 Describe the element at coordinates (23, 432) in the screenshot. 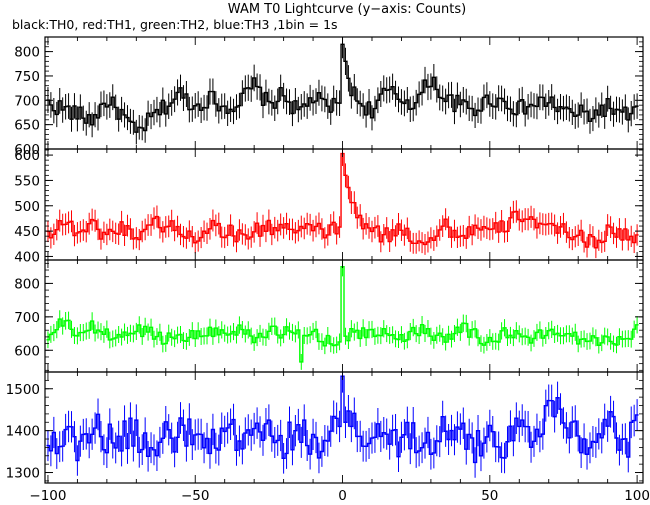

I see `y-tick-label: 1400` at that location.